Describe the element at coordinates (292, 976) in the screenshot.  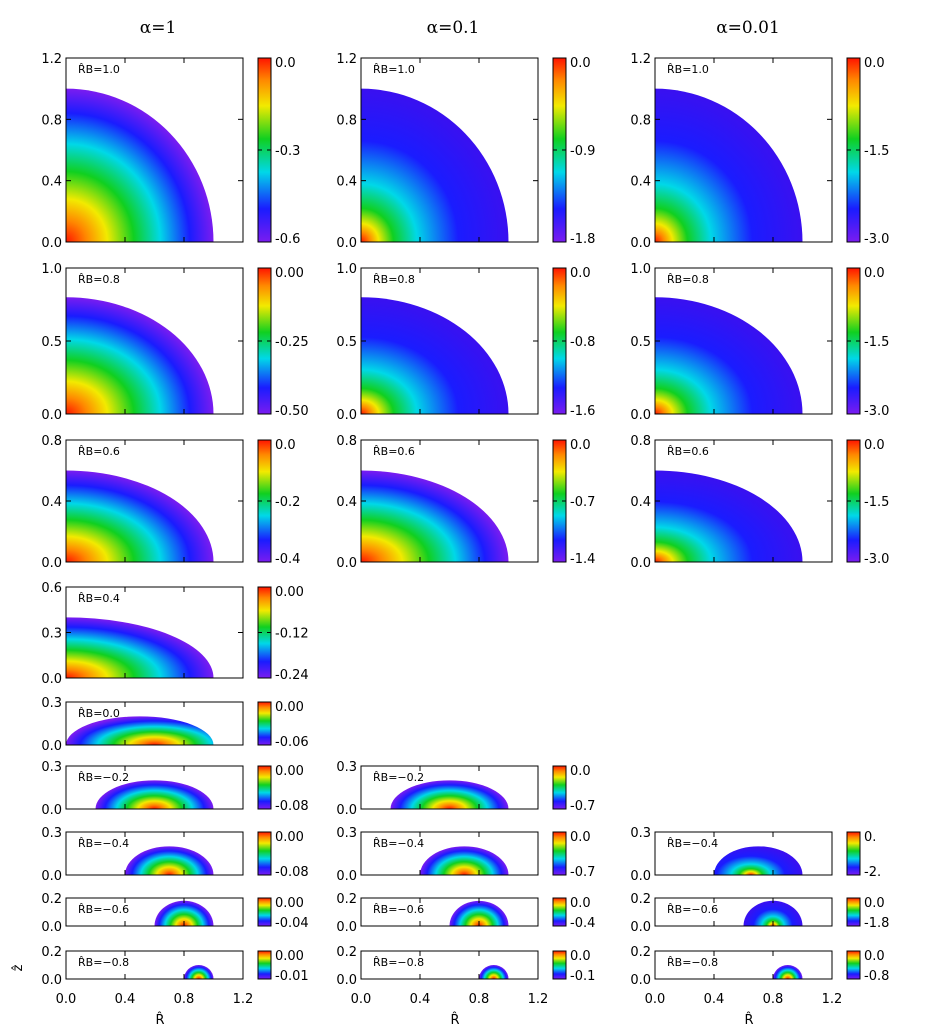
I see `colorbar-tick-label: -0.01` at that location.